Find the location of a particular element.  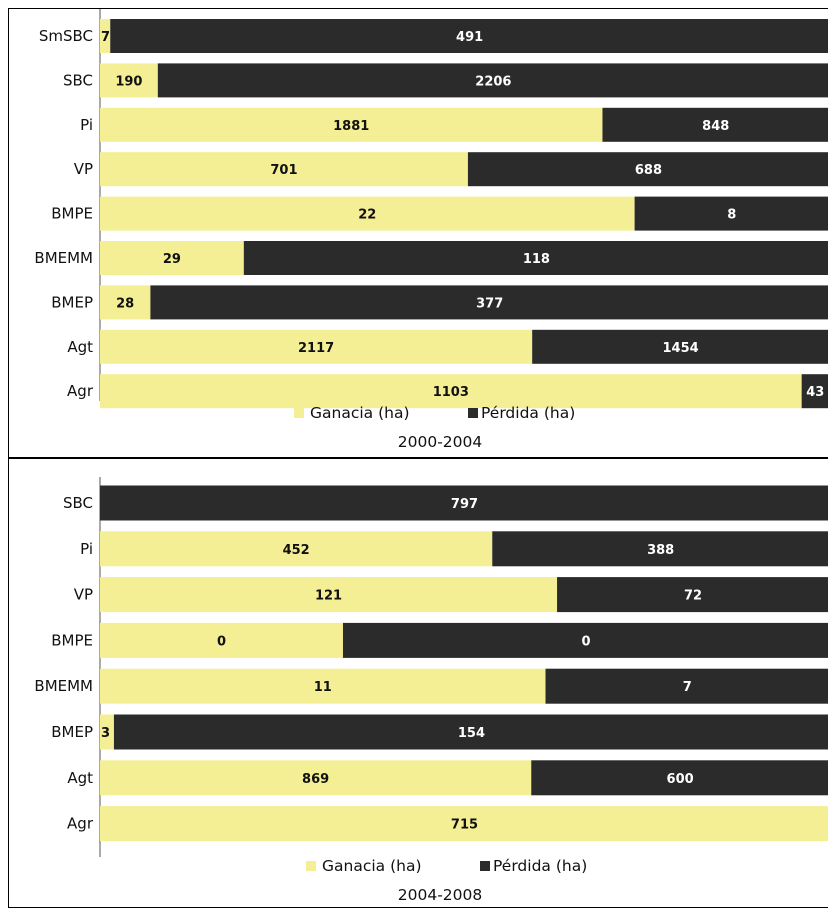

data-label-gain-agt: 2117 is located at coordinates (316, 348).